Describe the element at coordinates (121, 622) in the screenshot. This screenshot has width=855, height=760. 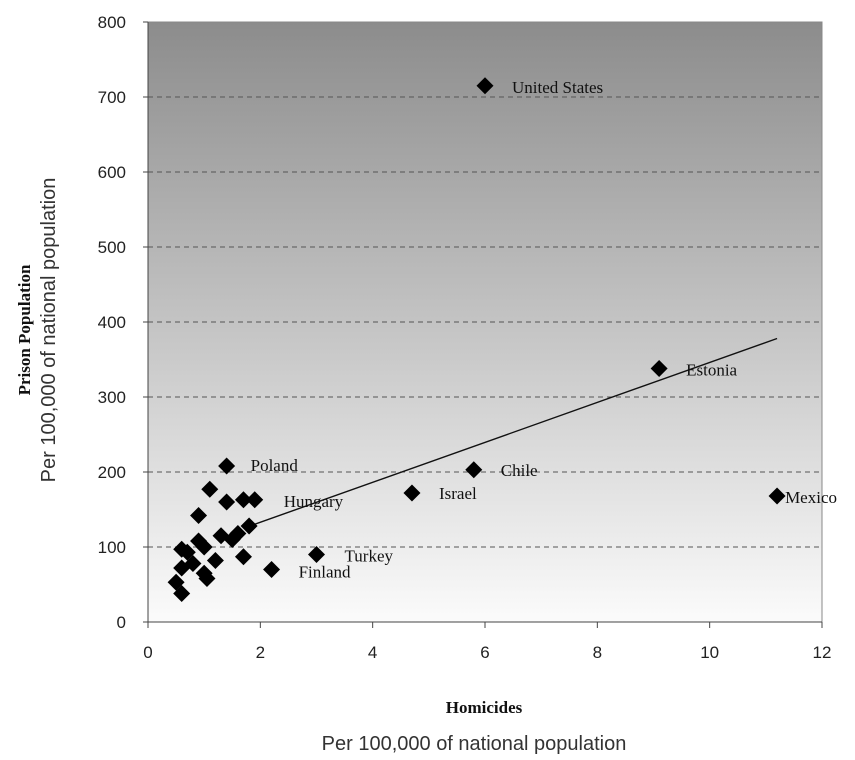
I see `y-tick-label: 0` at that location.